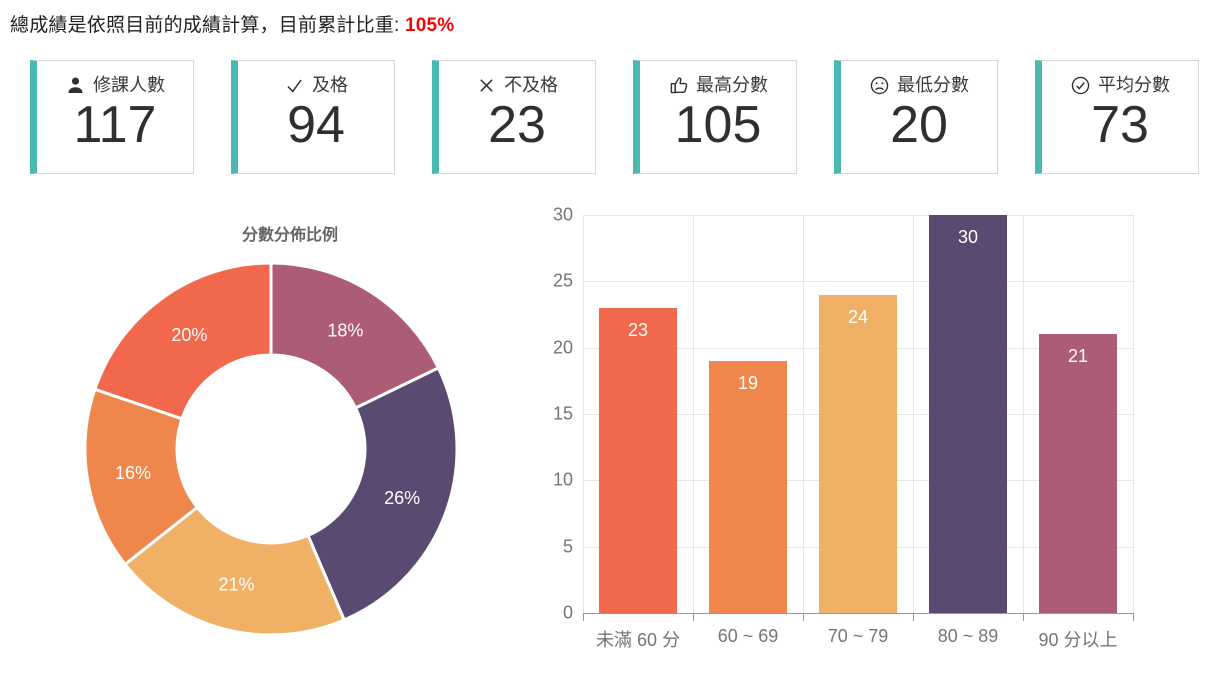 The width and height of the screenshot is (1216, 686). What do you see at coordinates (567, 612) in the screenshot?
I see `y-axis-tick-label: 0` at bounding box center [567, 612].